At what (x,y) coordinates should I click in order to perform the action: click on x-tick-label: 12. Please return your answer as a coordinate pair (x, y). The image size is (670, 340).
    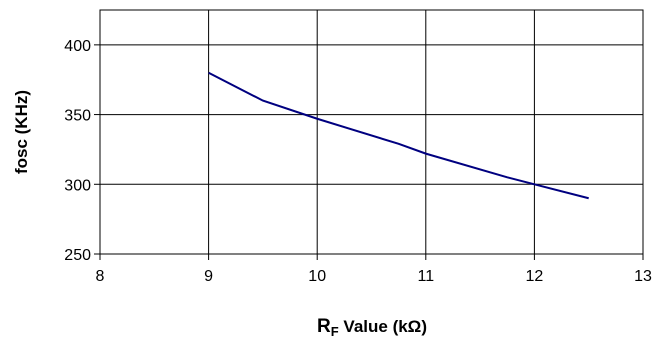
    Looking at the image, I should click on (535, 276).